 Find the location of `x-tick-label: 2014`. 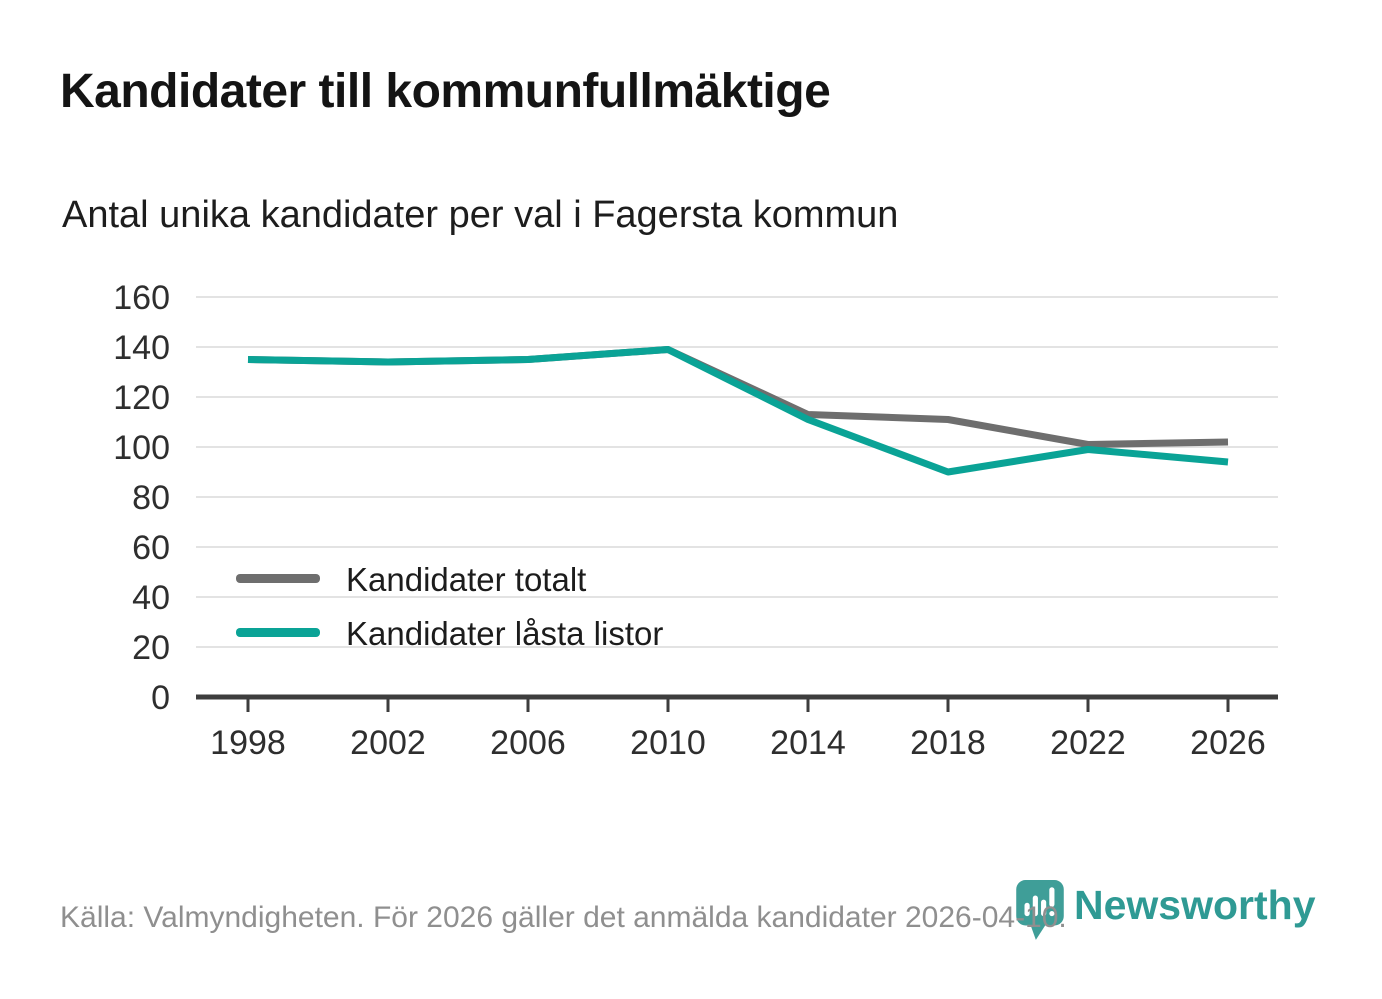

x-tick-label: 2014 is located at coordinates (808, 743).